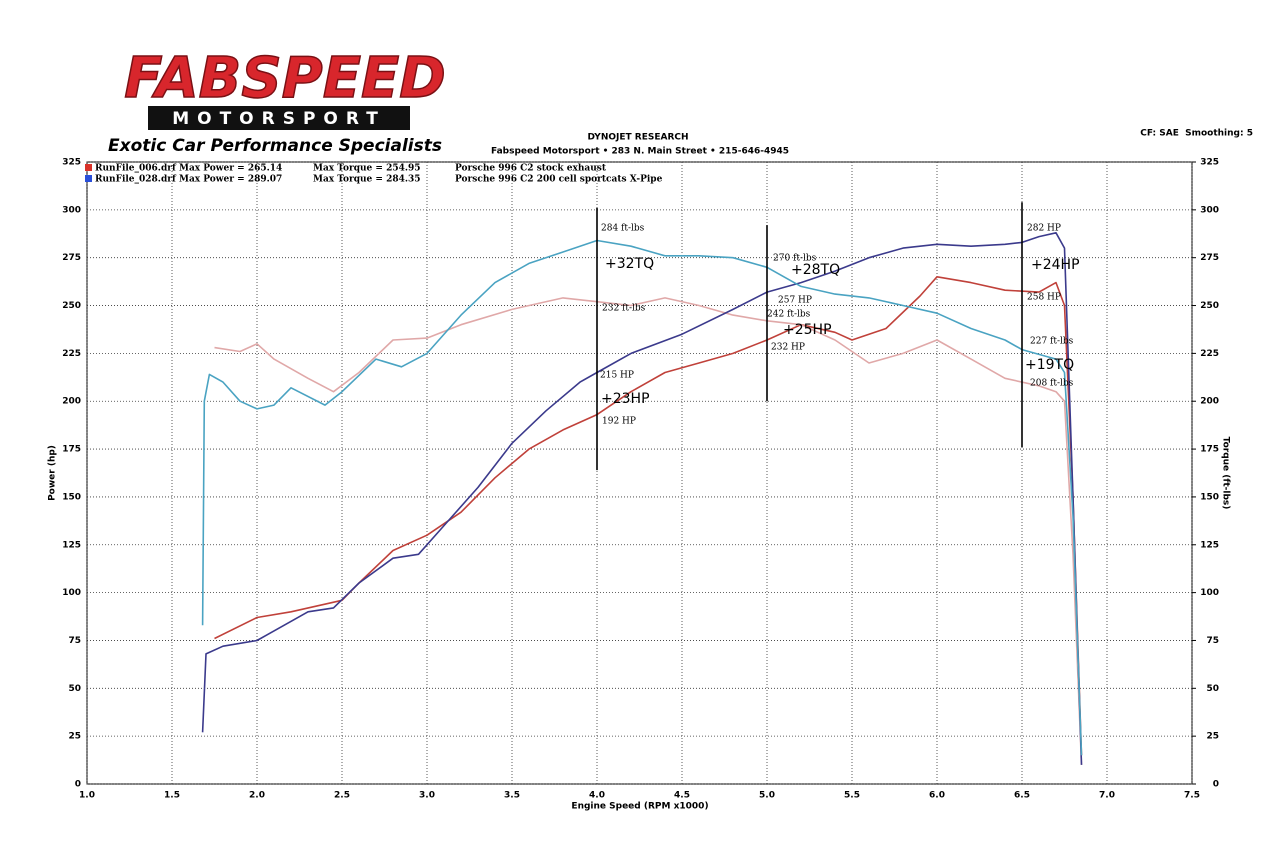  Describe the element at coordinates (188, 180) in the screenshot. I see `legend-run: RunFile_028.drf Max Power = 289.07` at that location.